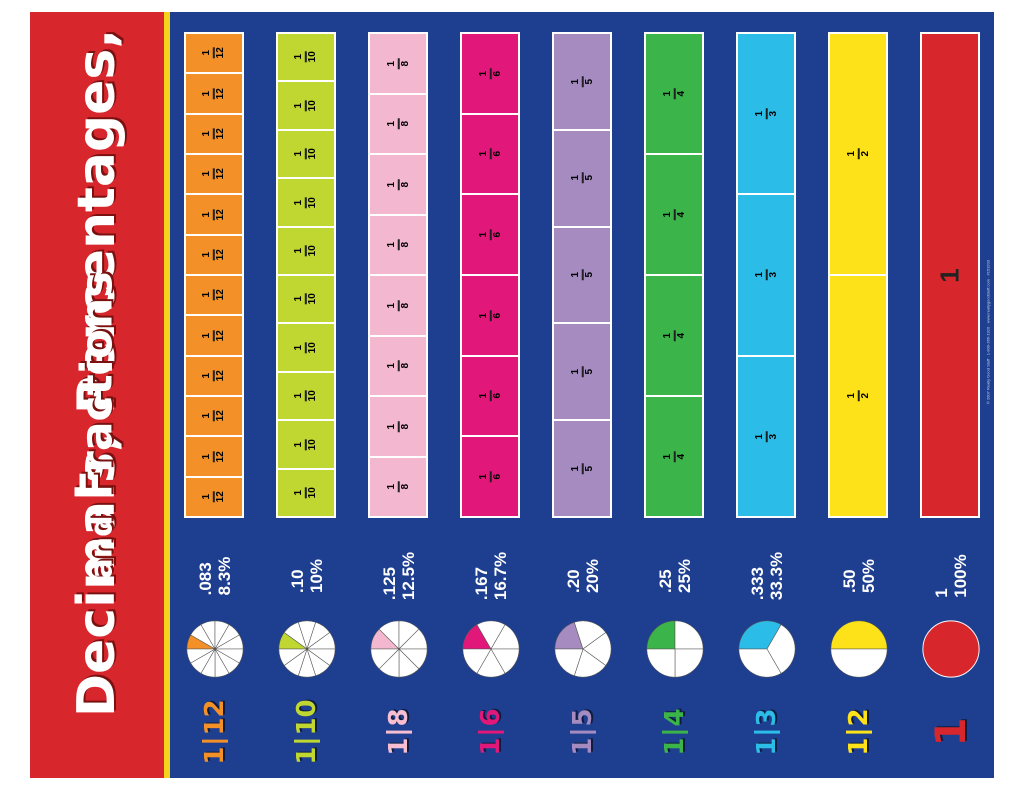  Describe the element at coordinates (868, 576) in the screenshot. I see `percent-value: 50%` at that location.